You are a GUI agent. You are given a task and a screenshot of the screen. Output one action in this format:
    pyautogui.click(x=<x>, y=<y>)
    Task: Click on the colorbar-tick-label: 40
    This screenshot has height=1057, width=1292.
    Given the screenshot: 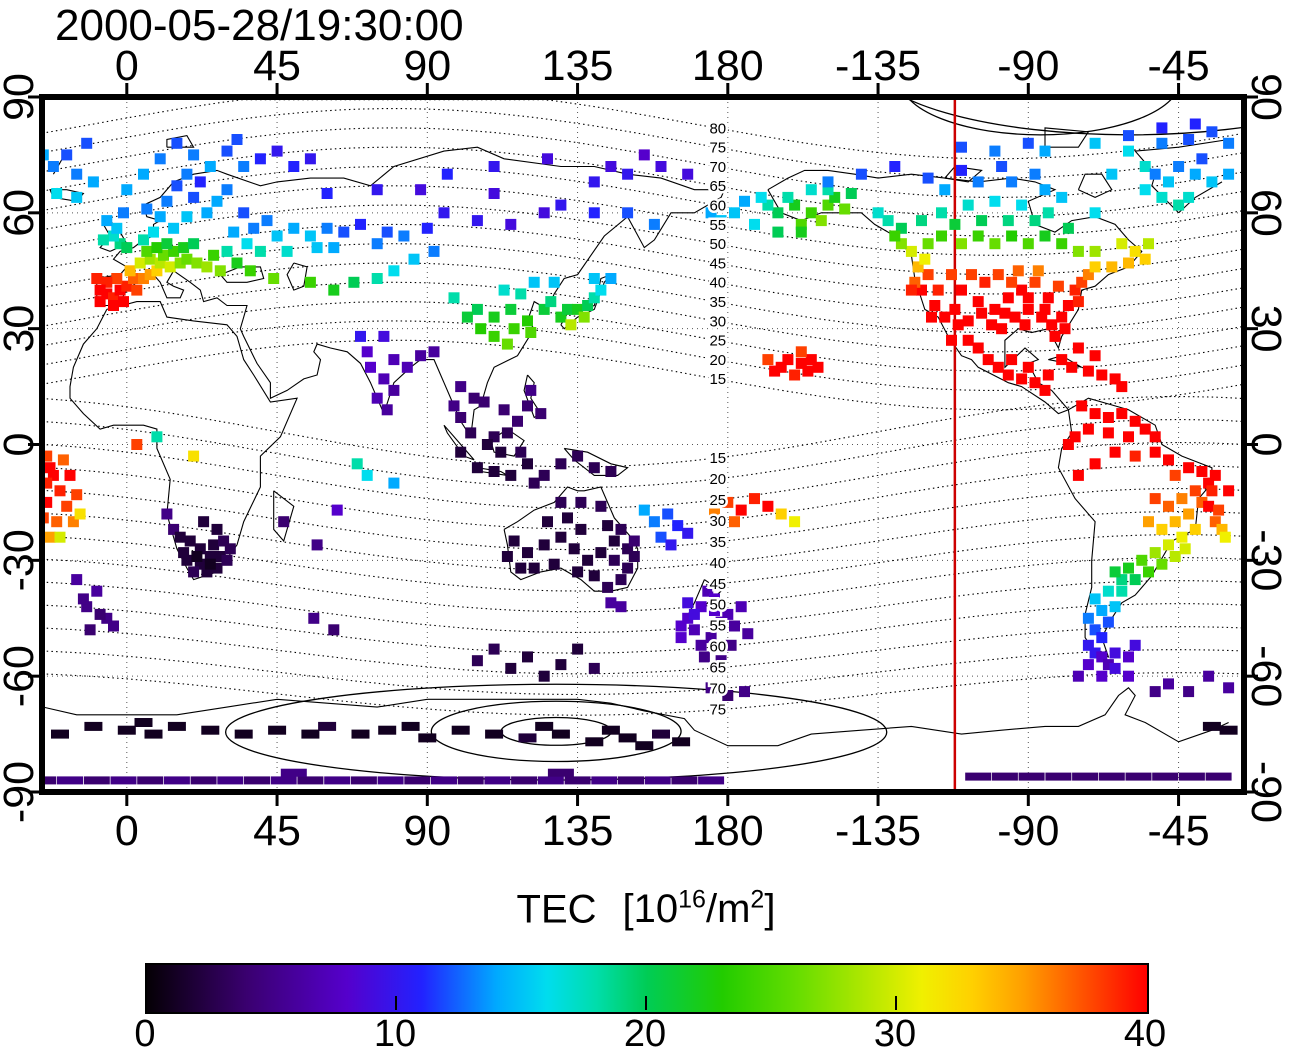 What is the action you would take?
    pyautogui.click(x=1145, y=1034)
    